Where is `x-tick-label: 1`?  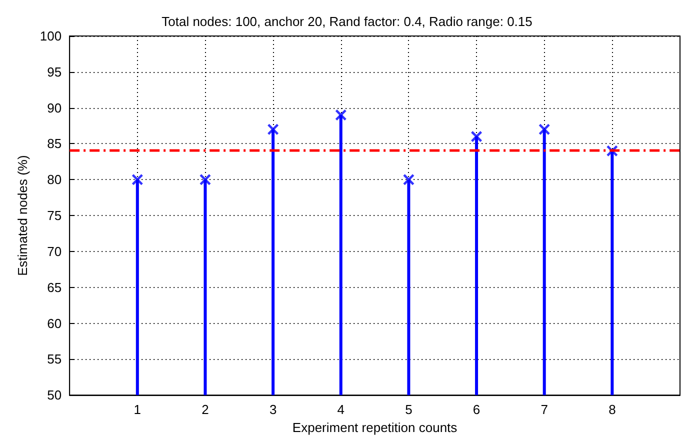 x-tick-label: 1 is located at coordinates (138, 410).